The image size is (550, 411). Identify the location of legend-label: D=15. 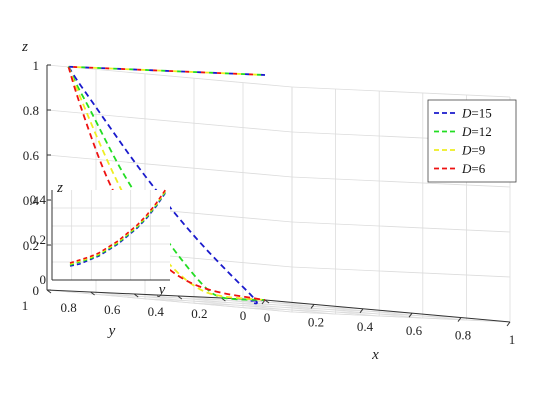
(476, 113).